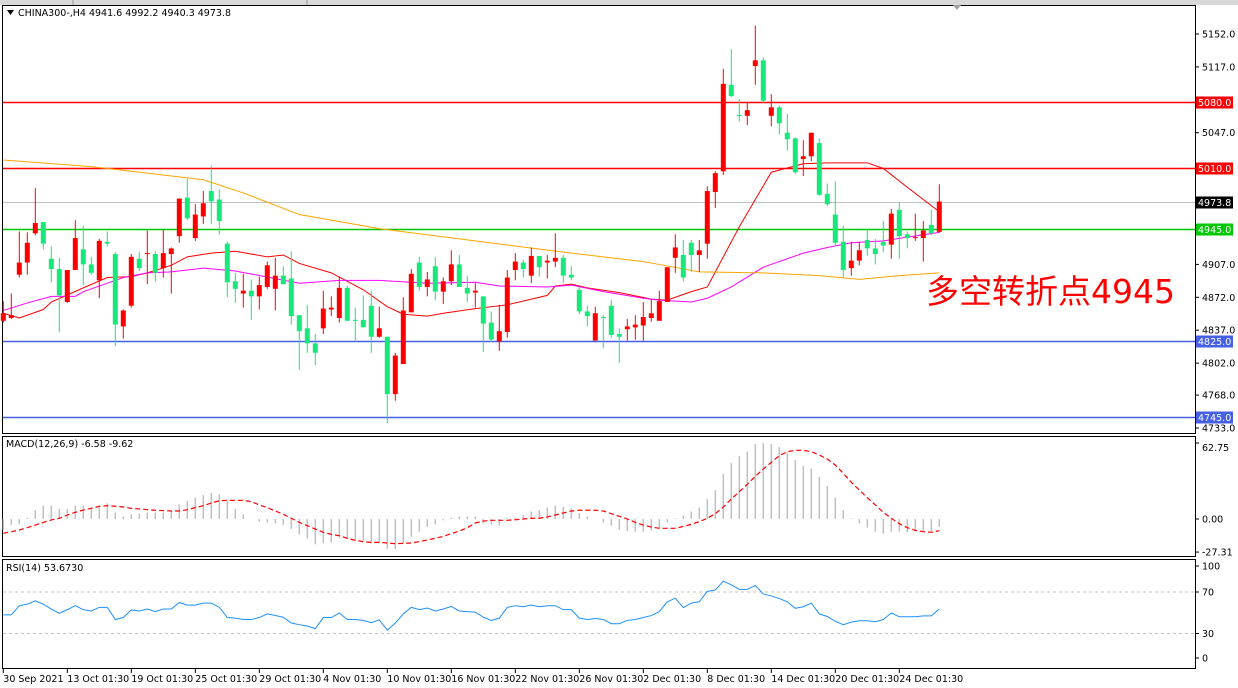 The image size is (1238, 688). I want to click on price-tick-label: 5117.0, so click(1218, 67).